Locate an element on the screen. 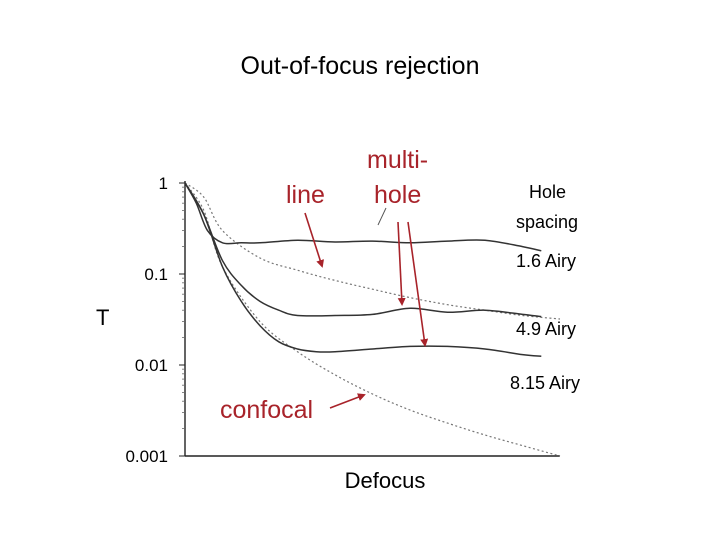 The image size is (720, 540). x-axis-label: Defocus is located at coordinates (385, 480).